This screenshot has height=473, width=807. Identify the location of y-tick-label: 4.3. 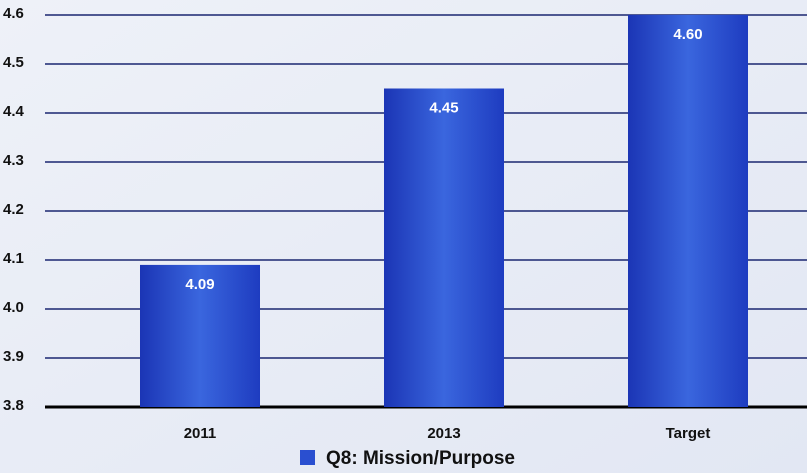
(13, 160).